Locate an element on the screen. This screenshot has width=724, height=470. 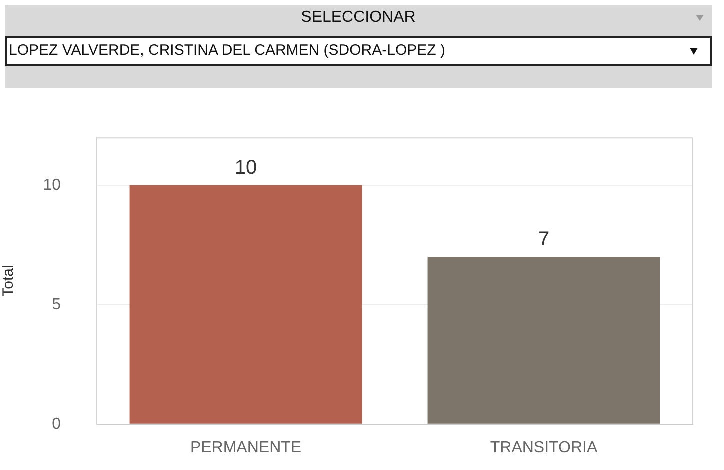
y-axis-title: Total is located at coordinates (9, 281).